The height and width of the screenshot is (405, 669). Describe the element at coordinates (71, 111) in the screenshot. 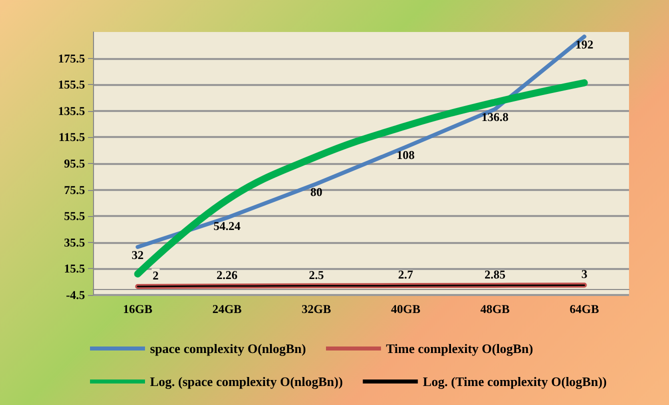

I see `y-tick-label: 135.5` at that location.